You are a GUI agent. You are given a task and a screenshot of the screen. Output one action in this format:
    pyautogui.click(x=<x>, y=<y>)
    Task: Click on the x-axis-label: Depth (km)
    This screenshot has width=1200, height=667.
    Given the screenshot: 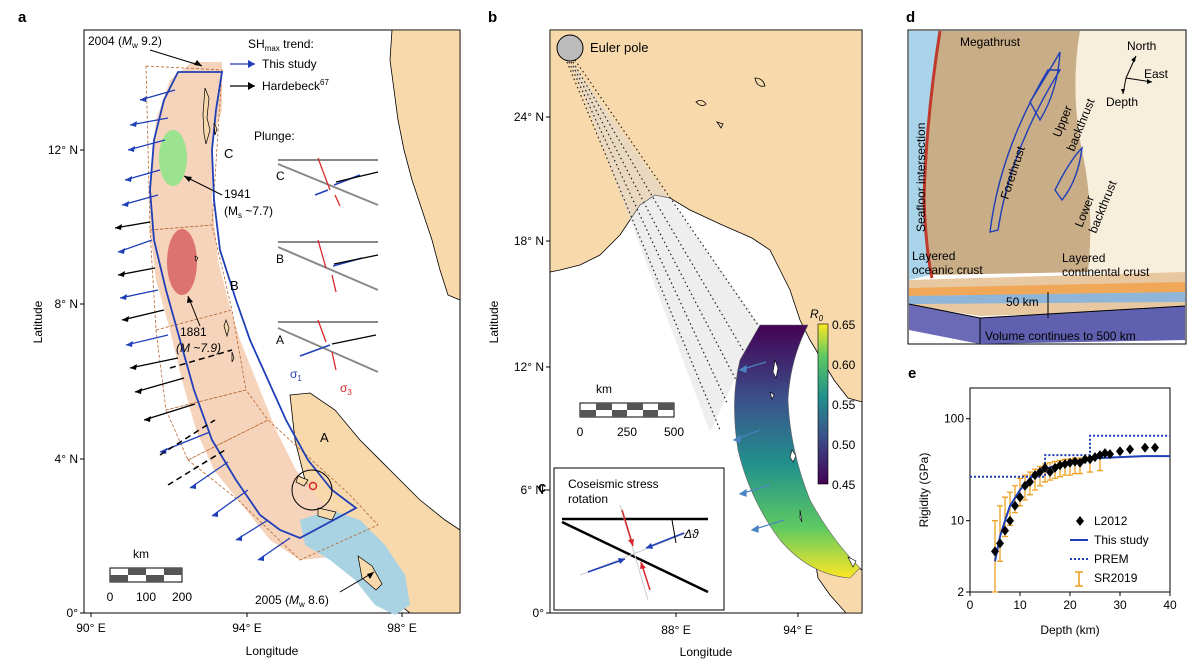 What is the action you would take?
    pyautogui.click(x=1069, y=630)
    